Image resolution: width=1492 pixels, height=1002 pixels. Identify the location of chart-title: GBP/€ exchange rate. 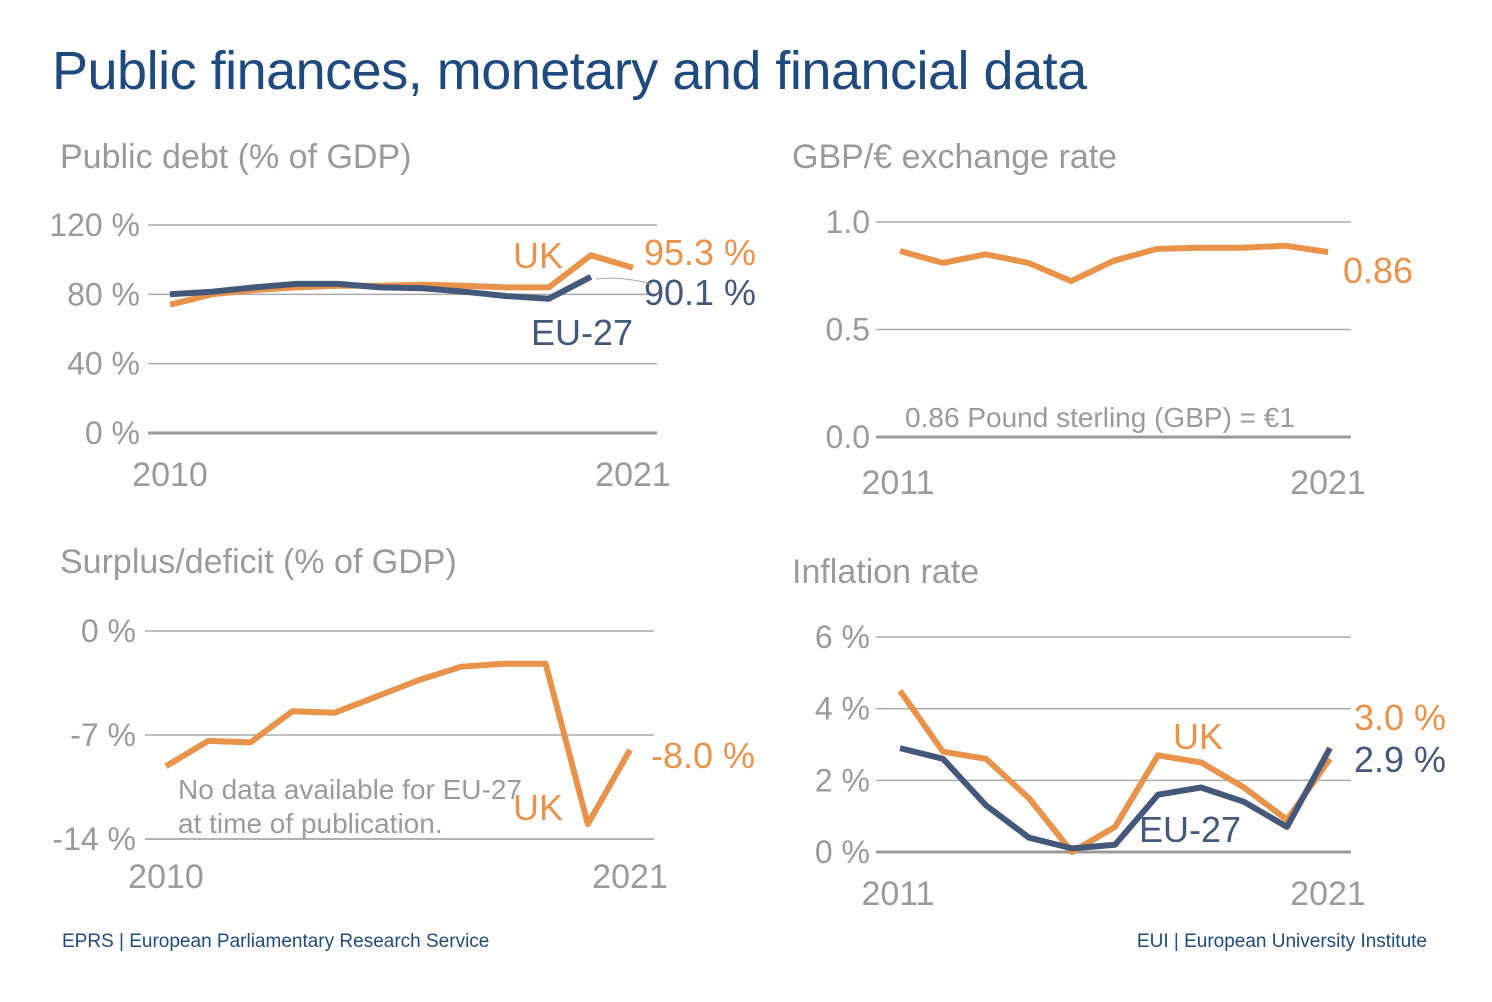
(954, 157).